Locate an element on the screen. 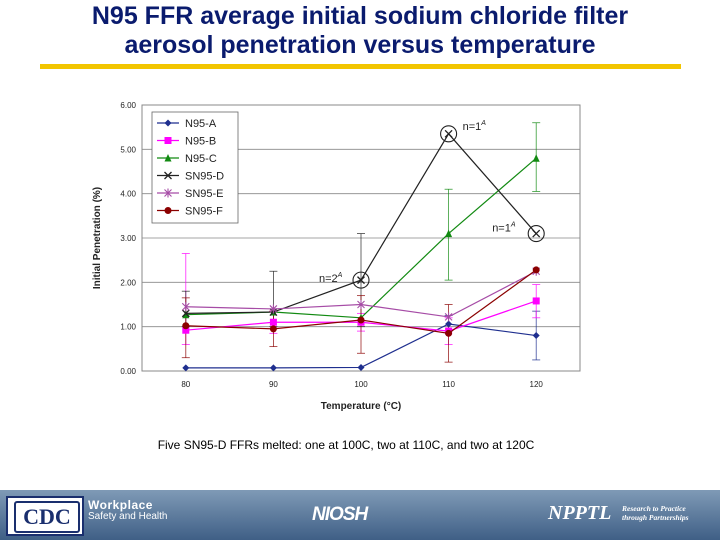 The height and width of the screenshot is (540, 720). npptl-tagline-2: through Partnerships is located at coordinates (655, 517).